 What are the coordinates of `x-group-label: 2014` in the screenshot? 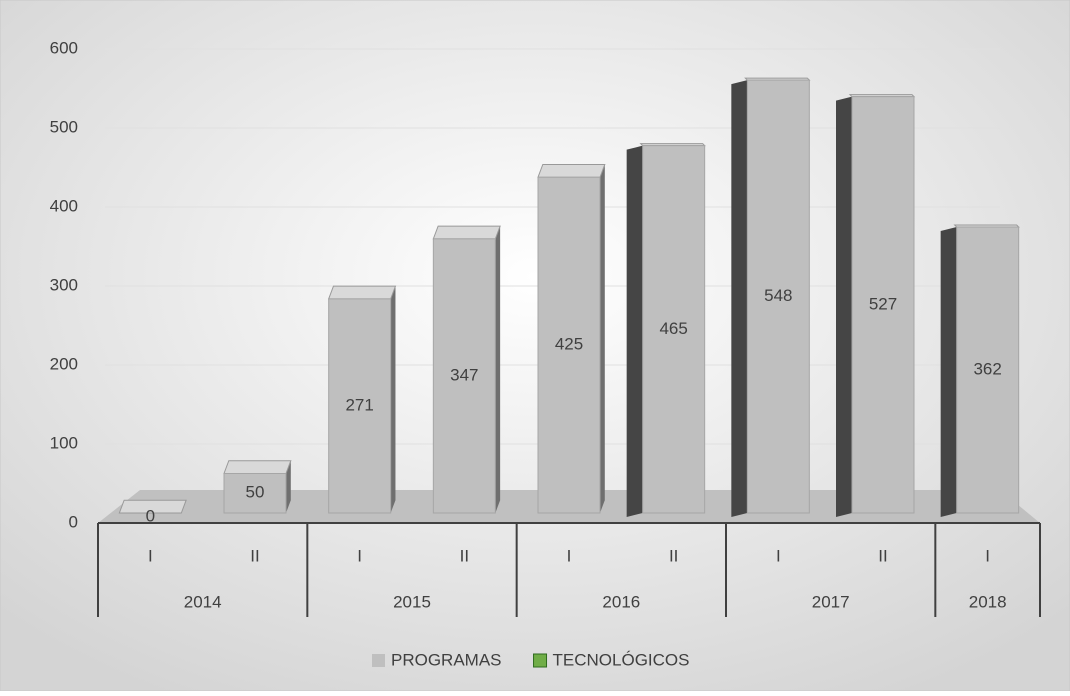 It's located at (203, 601).